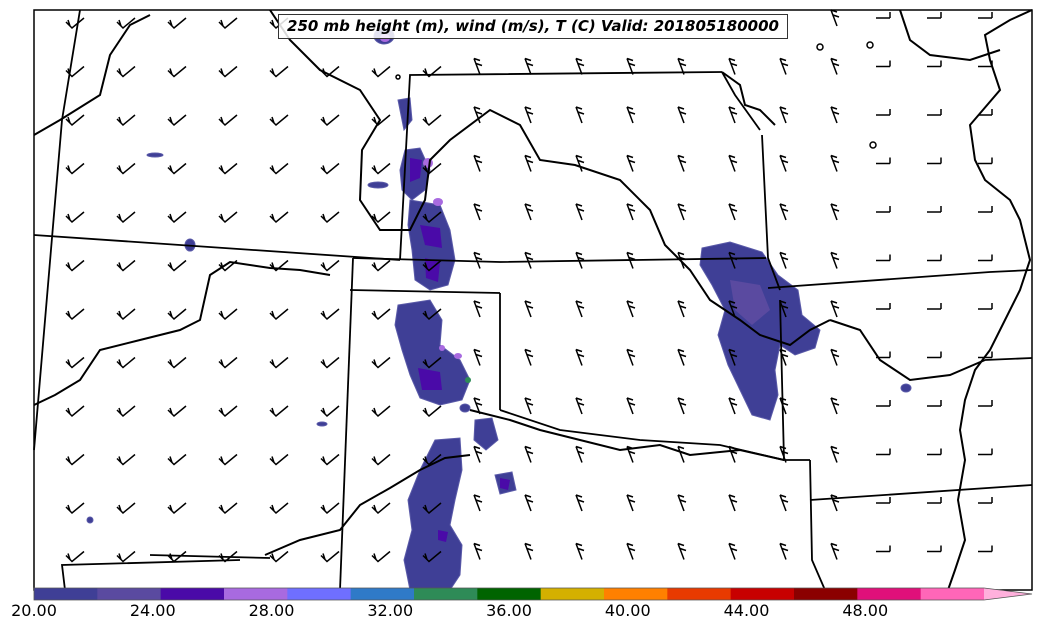 Image resolution: width=1041 pixels, height=633 pixels. Describe the element at coordinates (34, 610) in the screenshot. I see `colorbar-tick-label: 20.00` at that location.